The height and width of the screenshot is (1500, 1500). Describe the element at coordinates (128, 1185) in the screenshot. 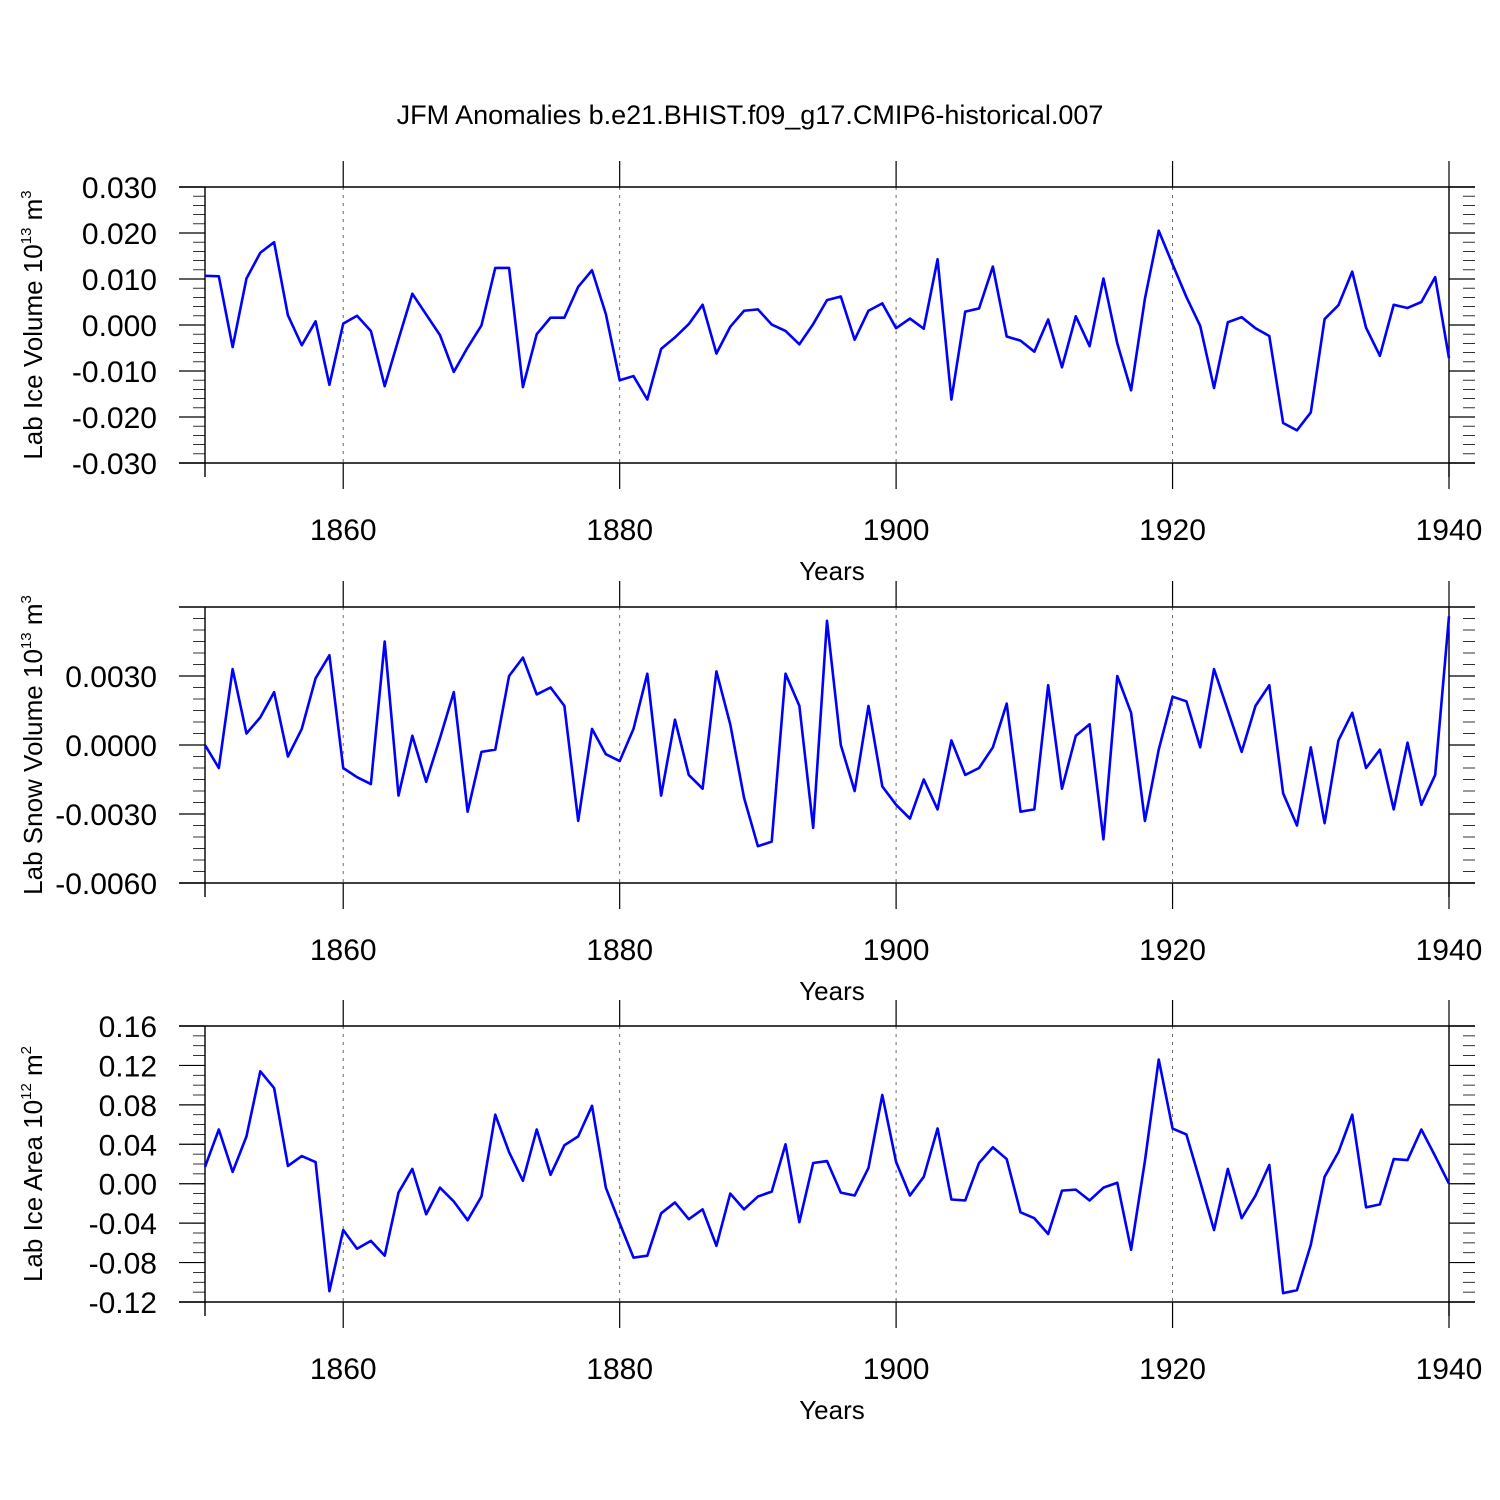

I see `y-tick-label: 0.00` at that location.